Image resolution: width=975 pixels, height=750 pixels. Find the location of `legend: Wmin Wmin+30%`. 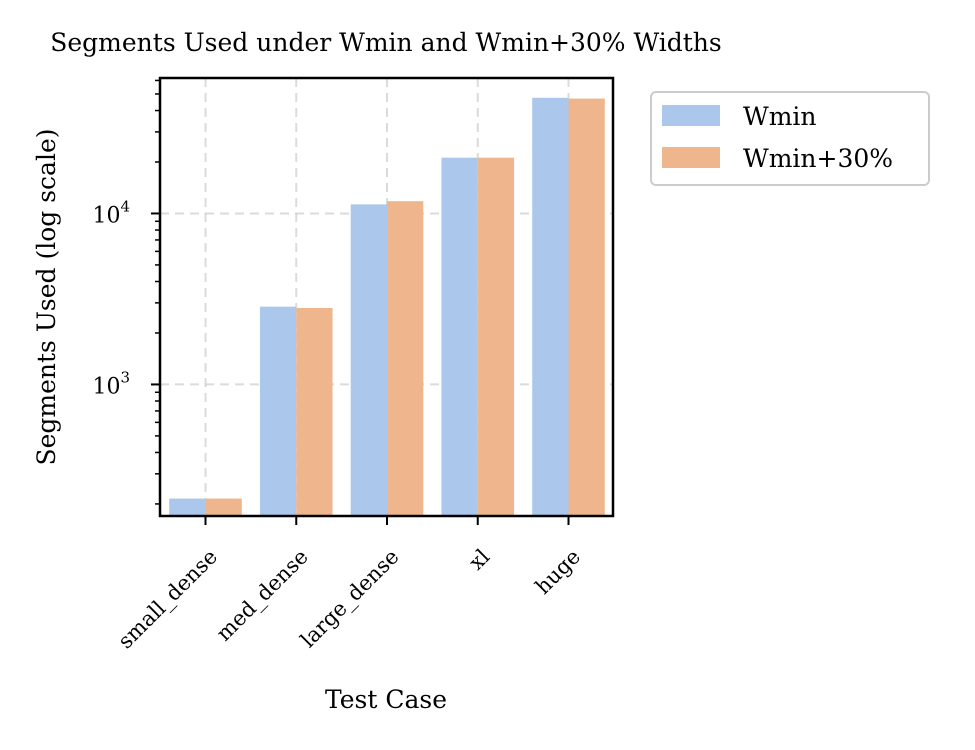

legend: Wmin Wmin+30% is located at coordinates (790, 138).